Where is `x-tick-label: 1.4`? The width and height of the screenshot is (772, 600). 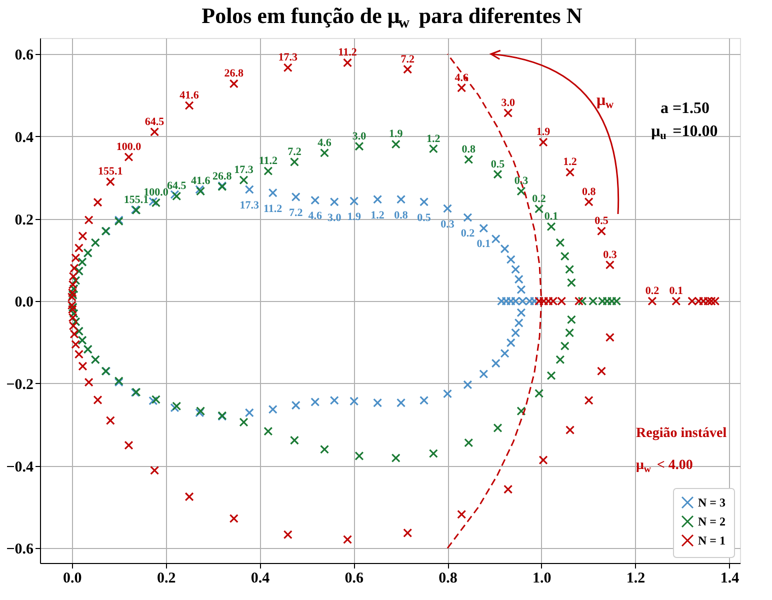 x-tick-label: 1.4 is located at coordinates (730, 578).